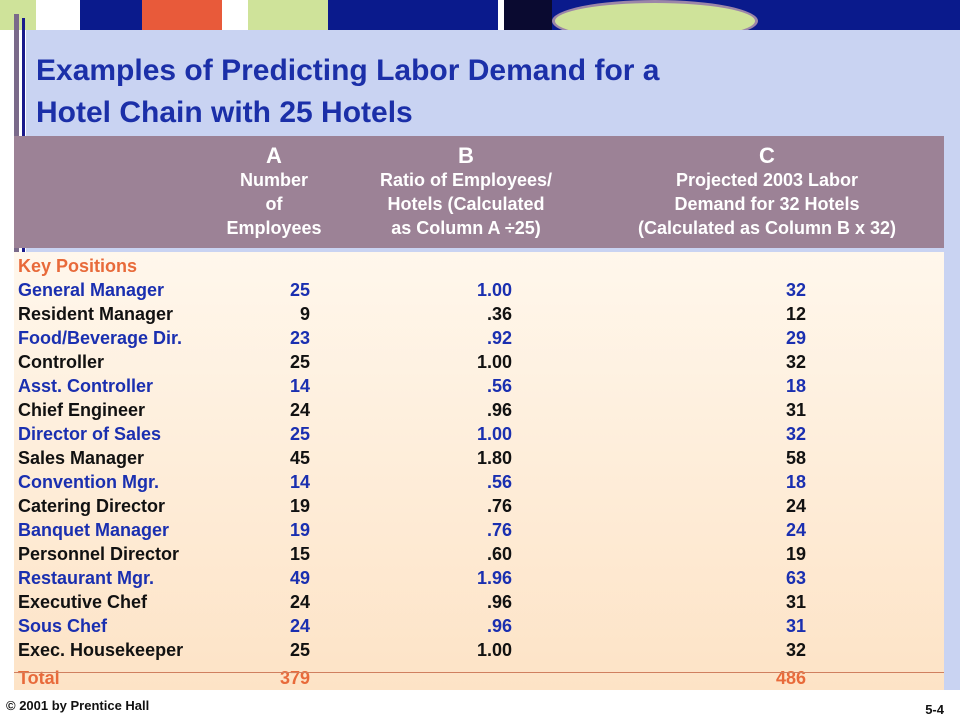  I want to click on position-name: Banquet Manager, so click(94, 530).